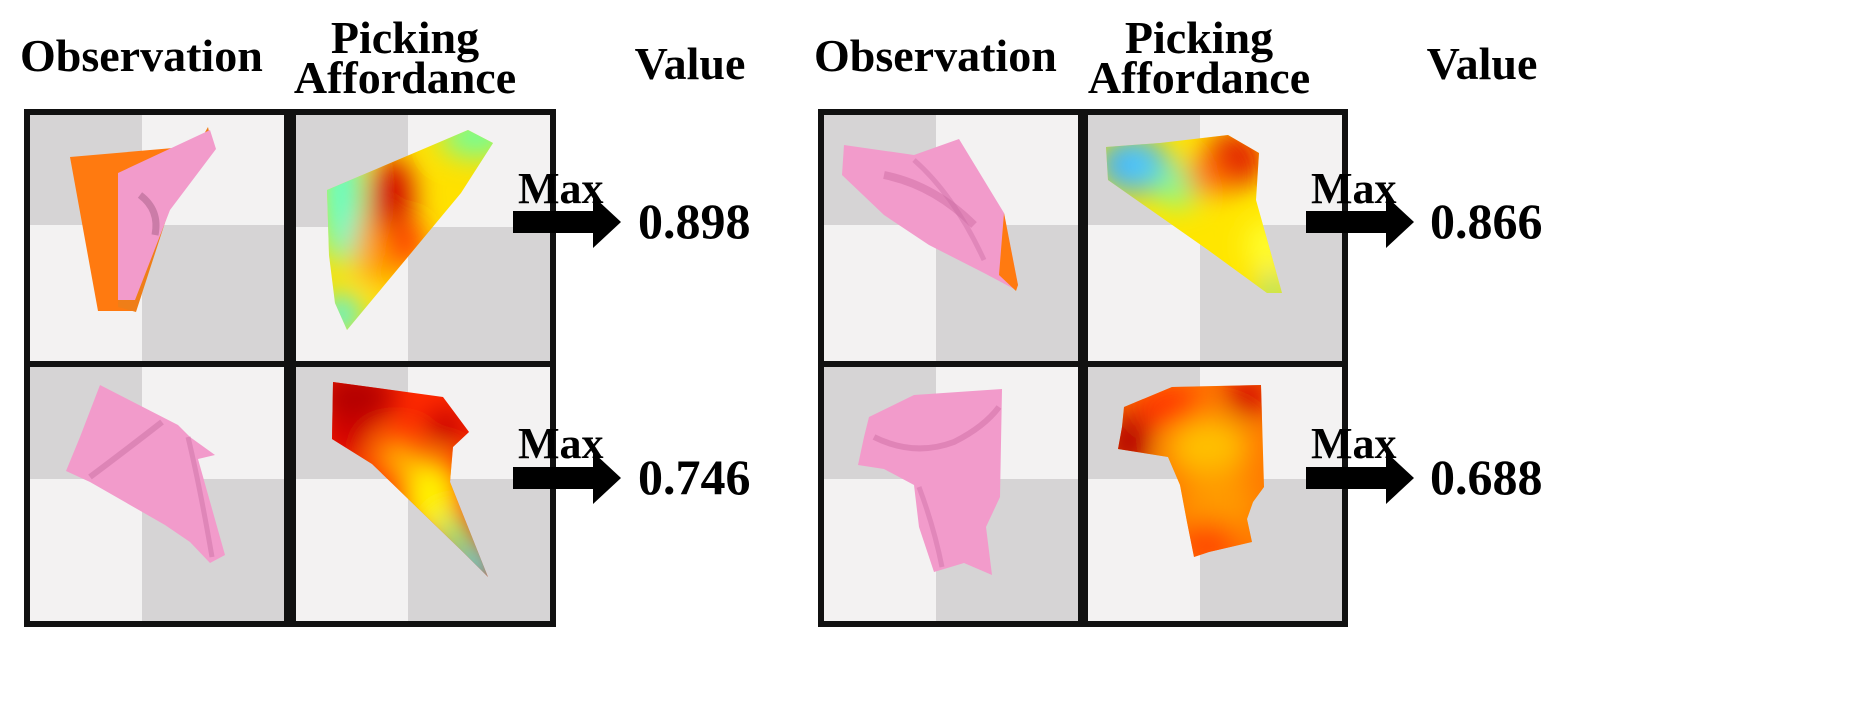  What do you see at coordinates (690, 63) in the screenshot?
I see `value-header-left: Value` at bounding box center [690, 63].